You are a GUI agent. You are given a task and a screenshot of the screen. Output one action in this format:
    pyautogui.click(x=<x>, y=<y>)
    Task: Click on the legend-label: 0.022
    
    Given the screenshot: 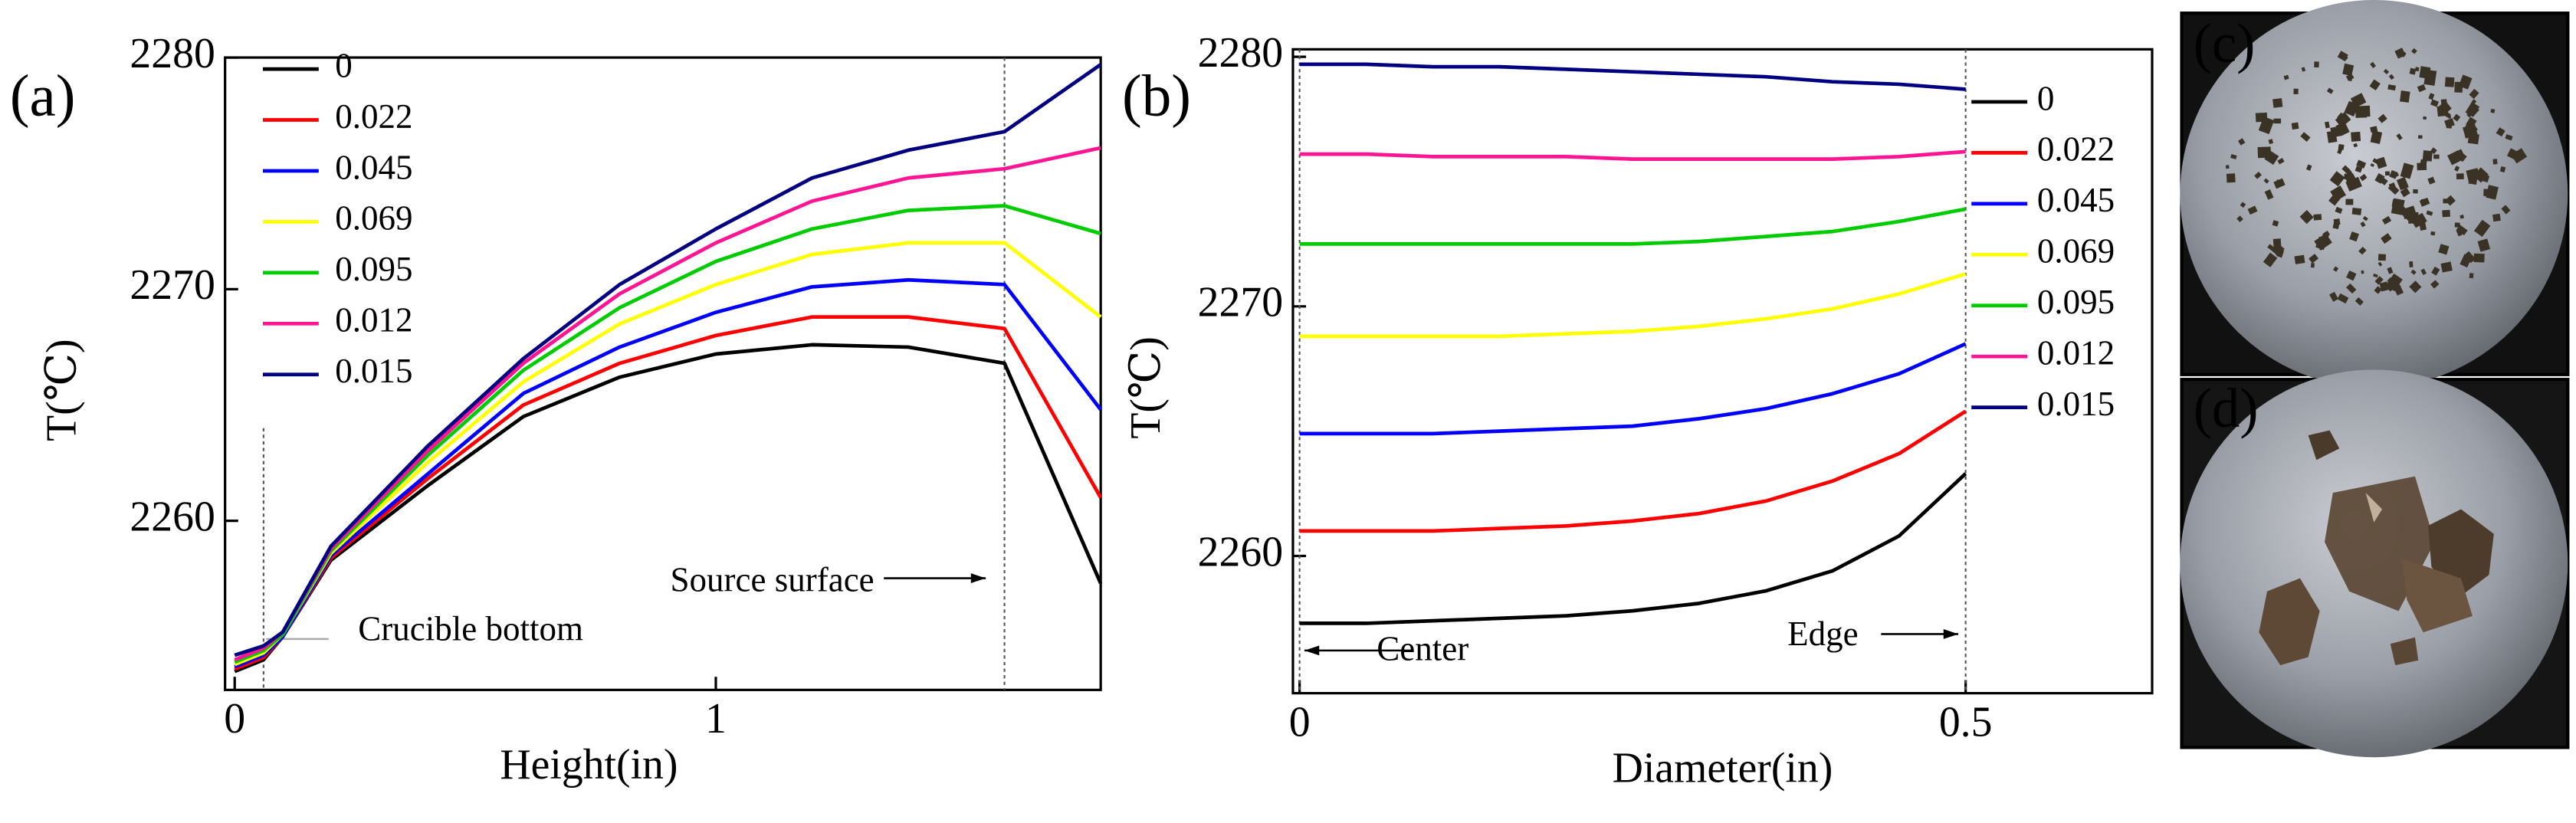 What is the action you would take?
    pyautogui.click(x=373, y=116)
    